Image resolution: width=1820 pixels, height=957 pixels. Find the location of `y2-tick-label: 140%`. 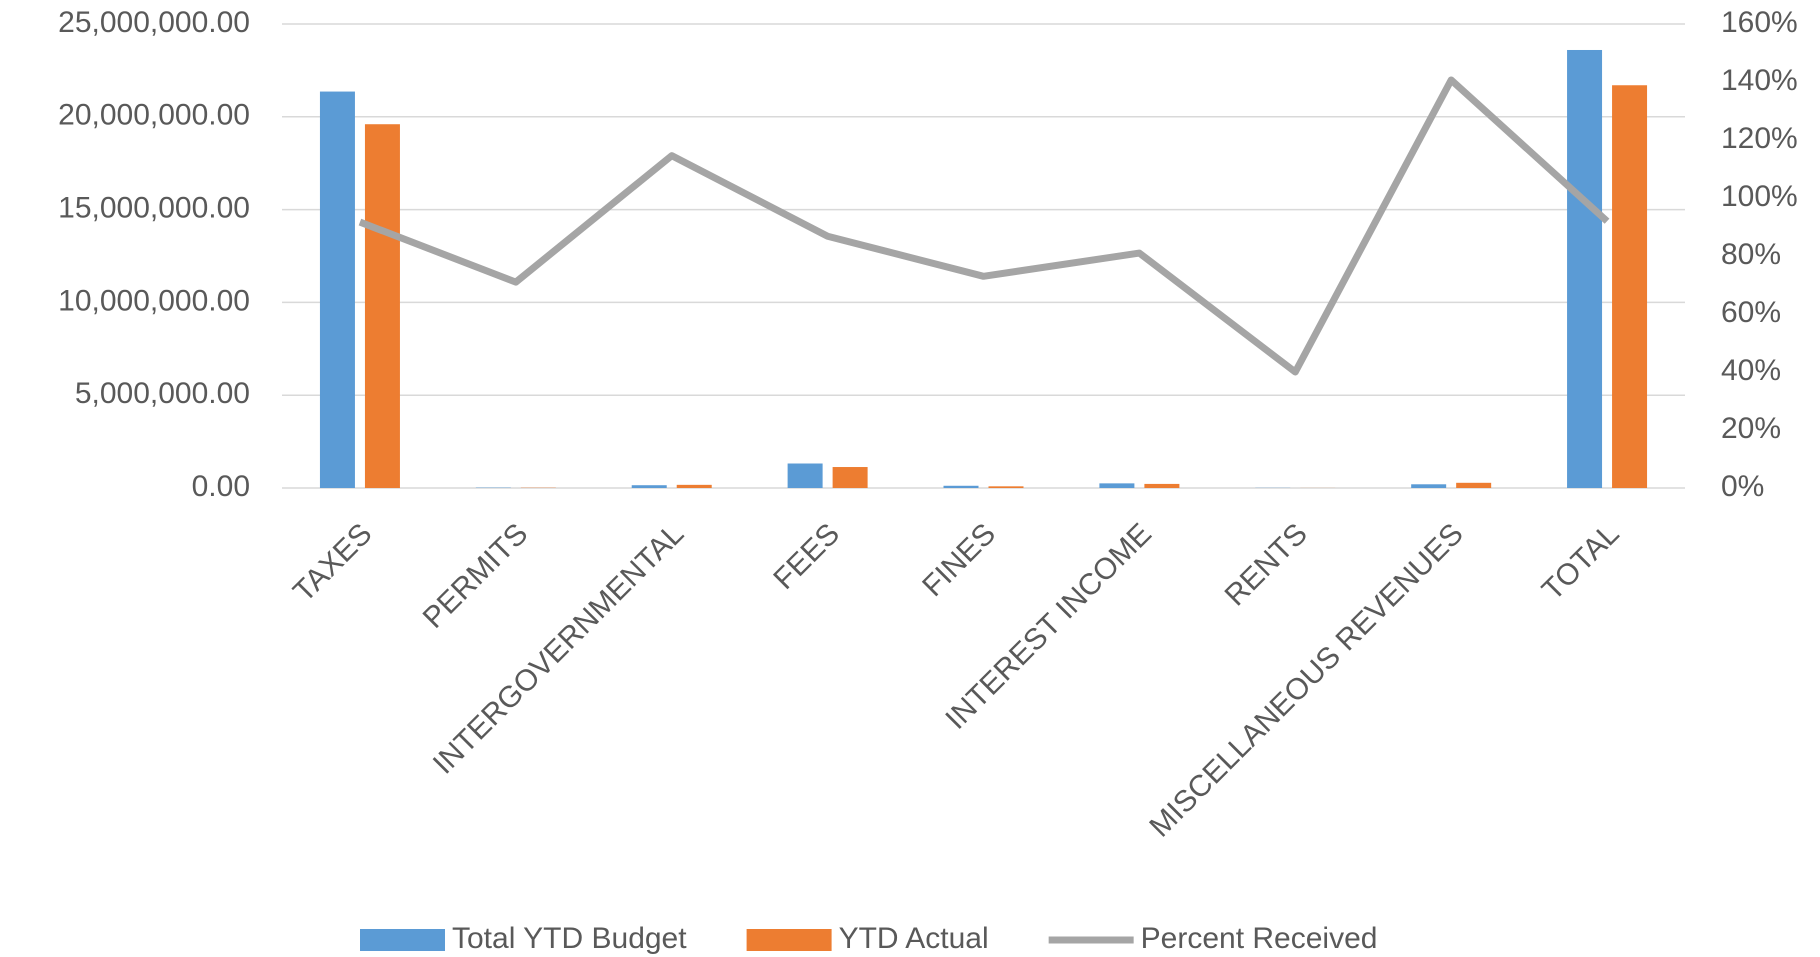

y2-tick-label: 140% is located at coordinates (1759, 80).